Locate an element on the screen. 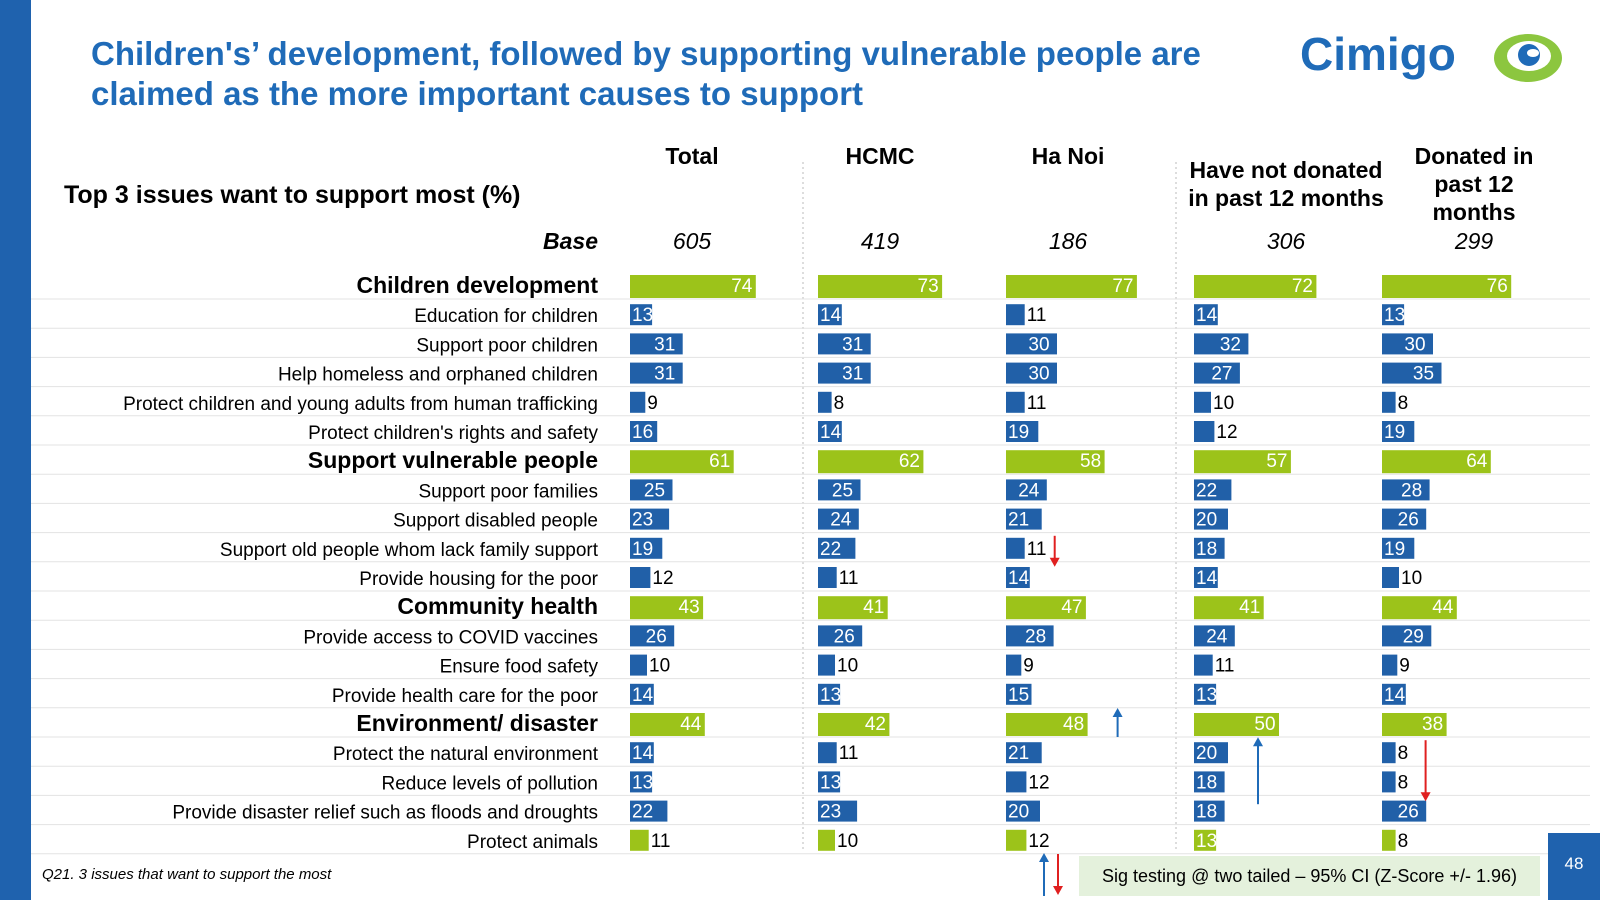 The image size is (1600, 900). base-label: Base is located at coordinates (570, 241).